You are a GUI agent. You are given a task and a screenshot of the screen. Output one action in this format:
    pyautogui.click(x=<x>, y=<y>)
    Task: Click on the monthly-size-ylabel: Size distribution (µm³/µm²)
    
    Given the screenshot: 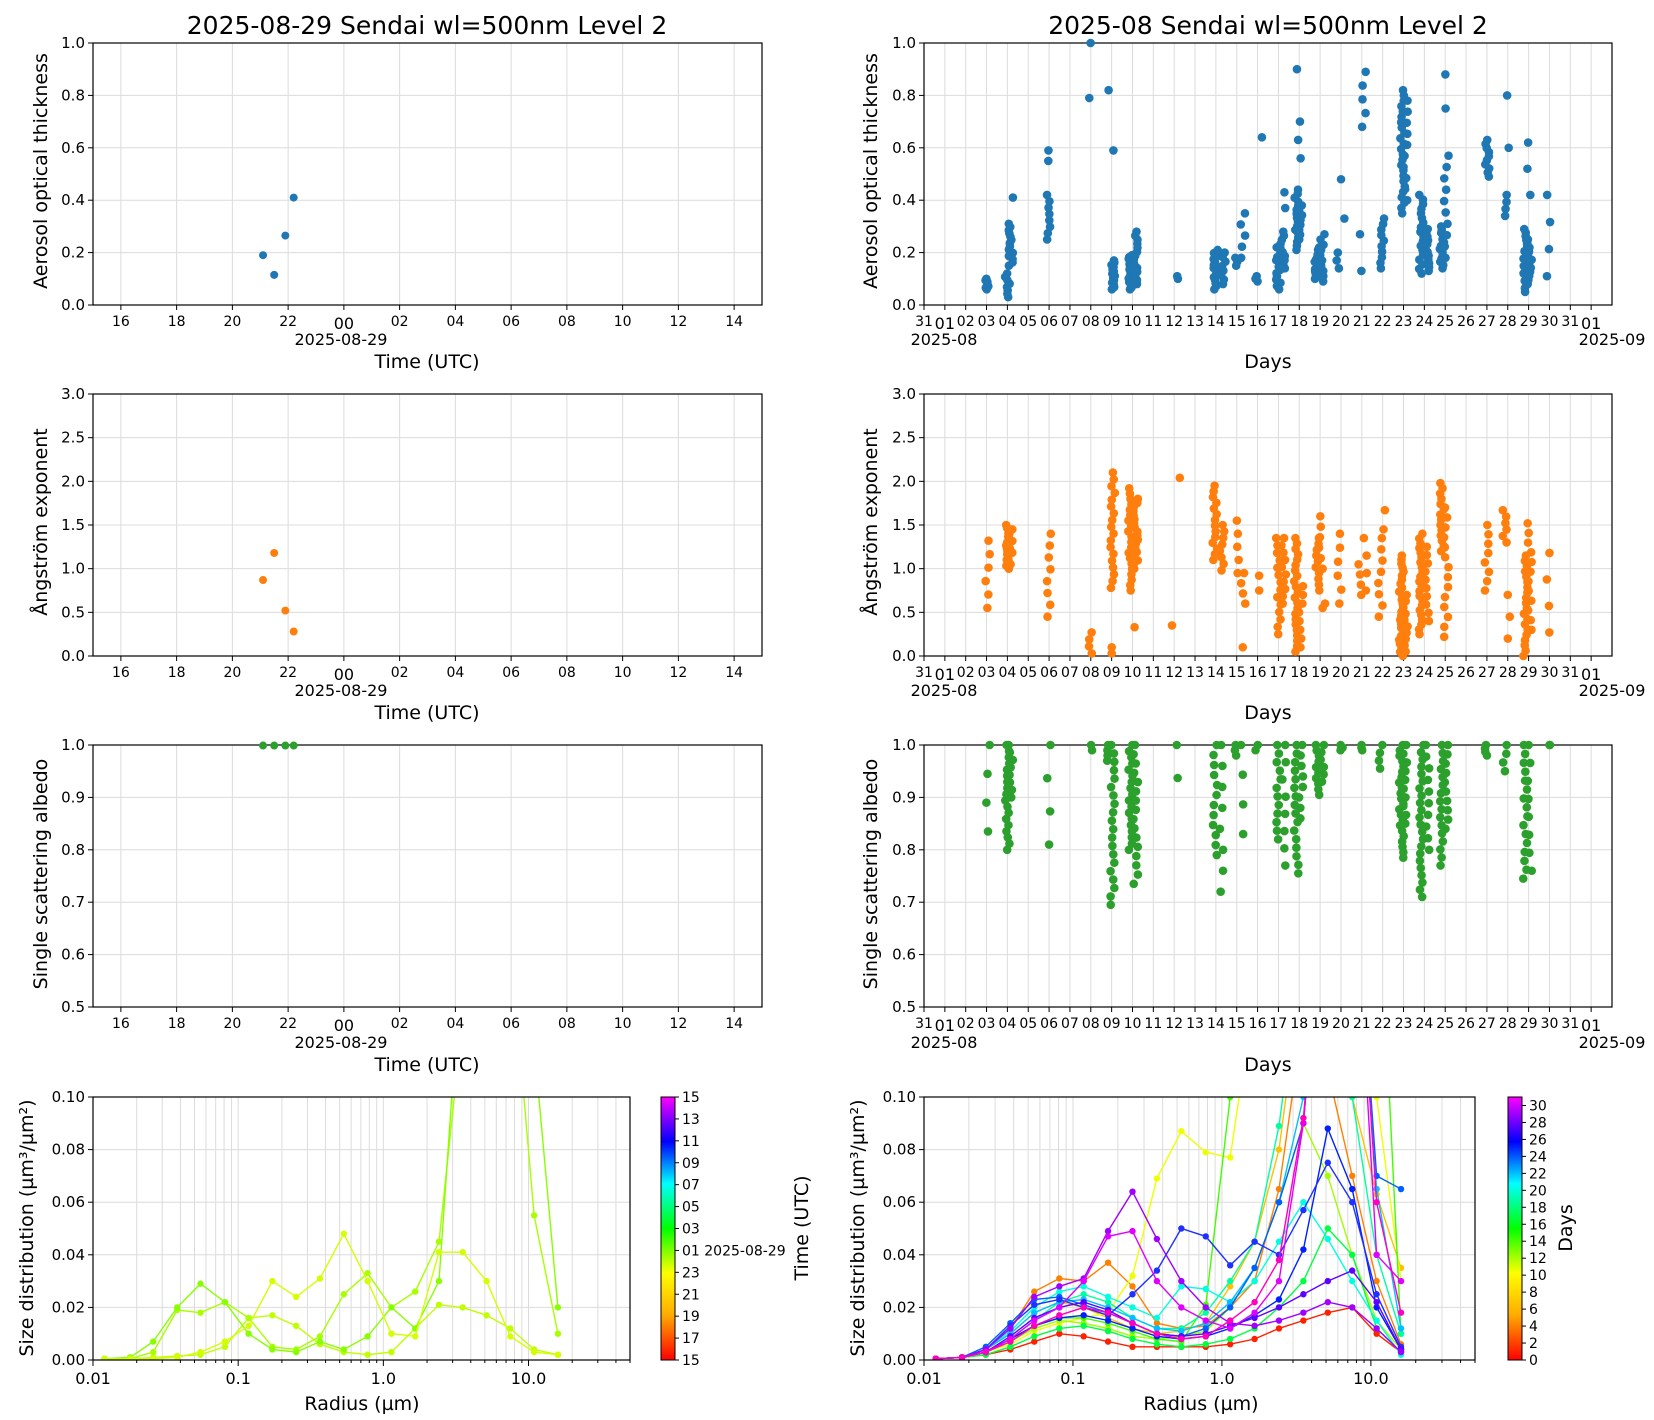 What is the action you would take?
    pyautogui.click(x=858, y=1227)
    